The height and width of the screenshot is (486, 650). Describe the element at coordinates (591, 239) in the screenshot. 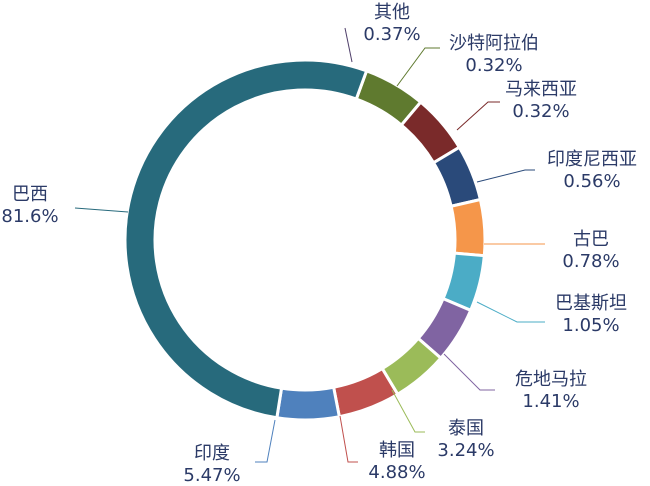

I see `category-label-4: 古巴` at that location.